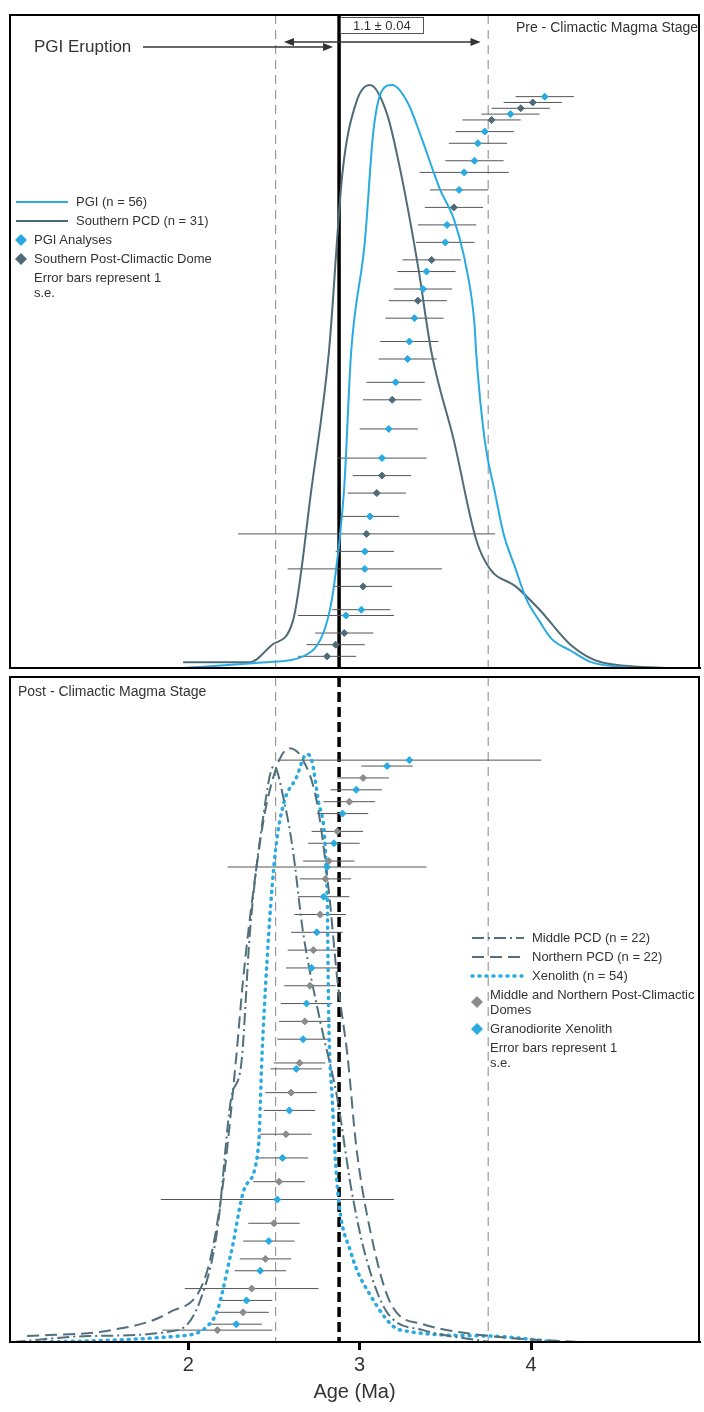 The width and height of the screenshot is (704, 1412). I want to click on legend-label: PGI (n = 56), so click(112, 202).